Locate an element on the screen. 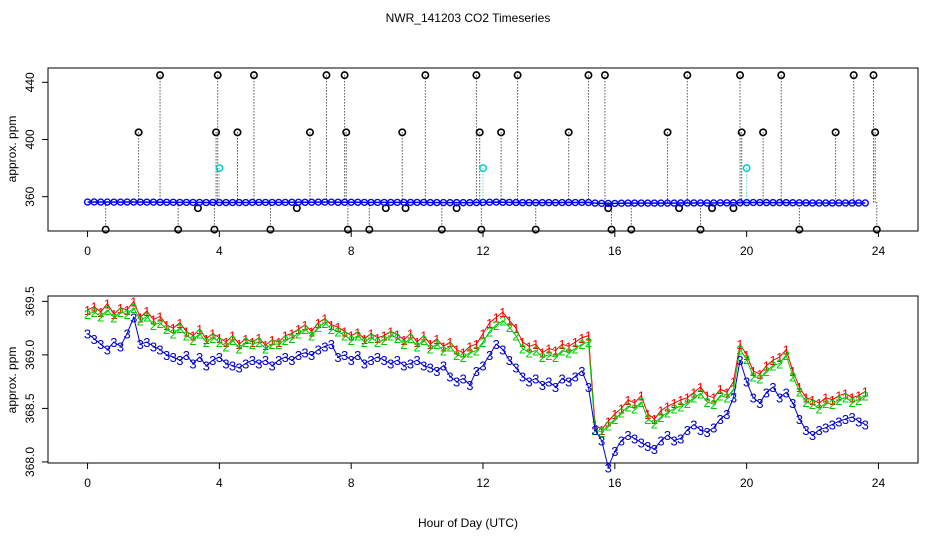  chart-title: NWR_141203 CO2 Timeseries is located at coordinates (468, 18).